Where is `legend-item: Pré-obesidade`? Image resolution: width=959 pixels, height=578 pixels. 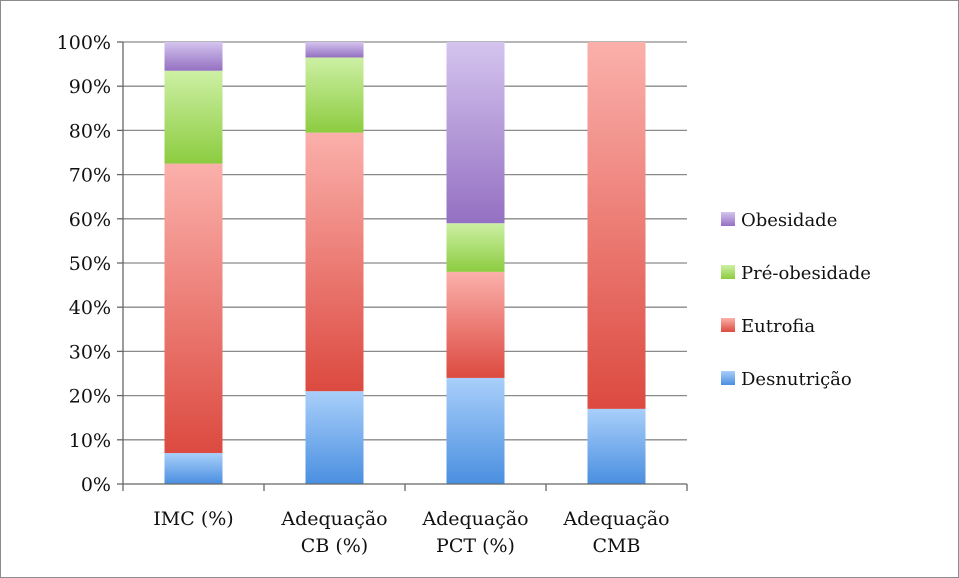 legend-item: Pré-obesidade is located at coordinates (796, 273).